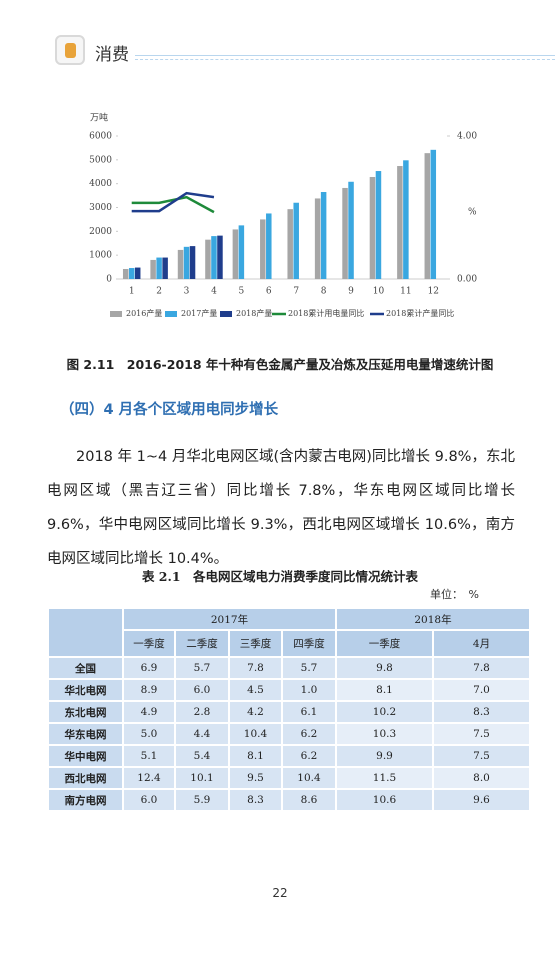 The width and height of the screenshot is (560, 961). Describe the element at coordinates (100, 137) in the screenshot. I see `y-tick-label: 6000` at that location.